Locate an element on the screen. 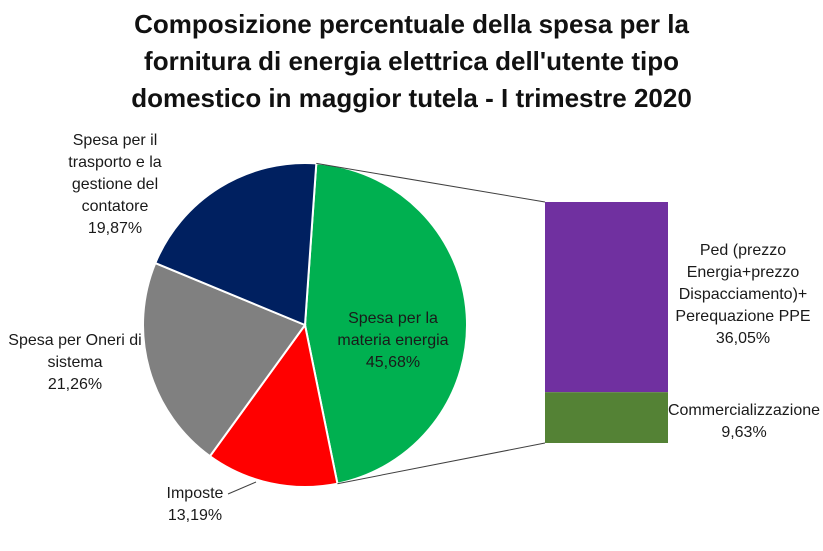 The height and width of the screenshot is (551, 823). connector-line-top is located at coordinates (431, 182).